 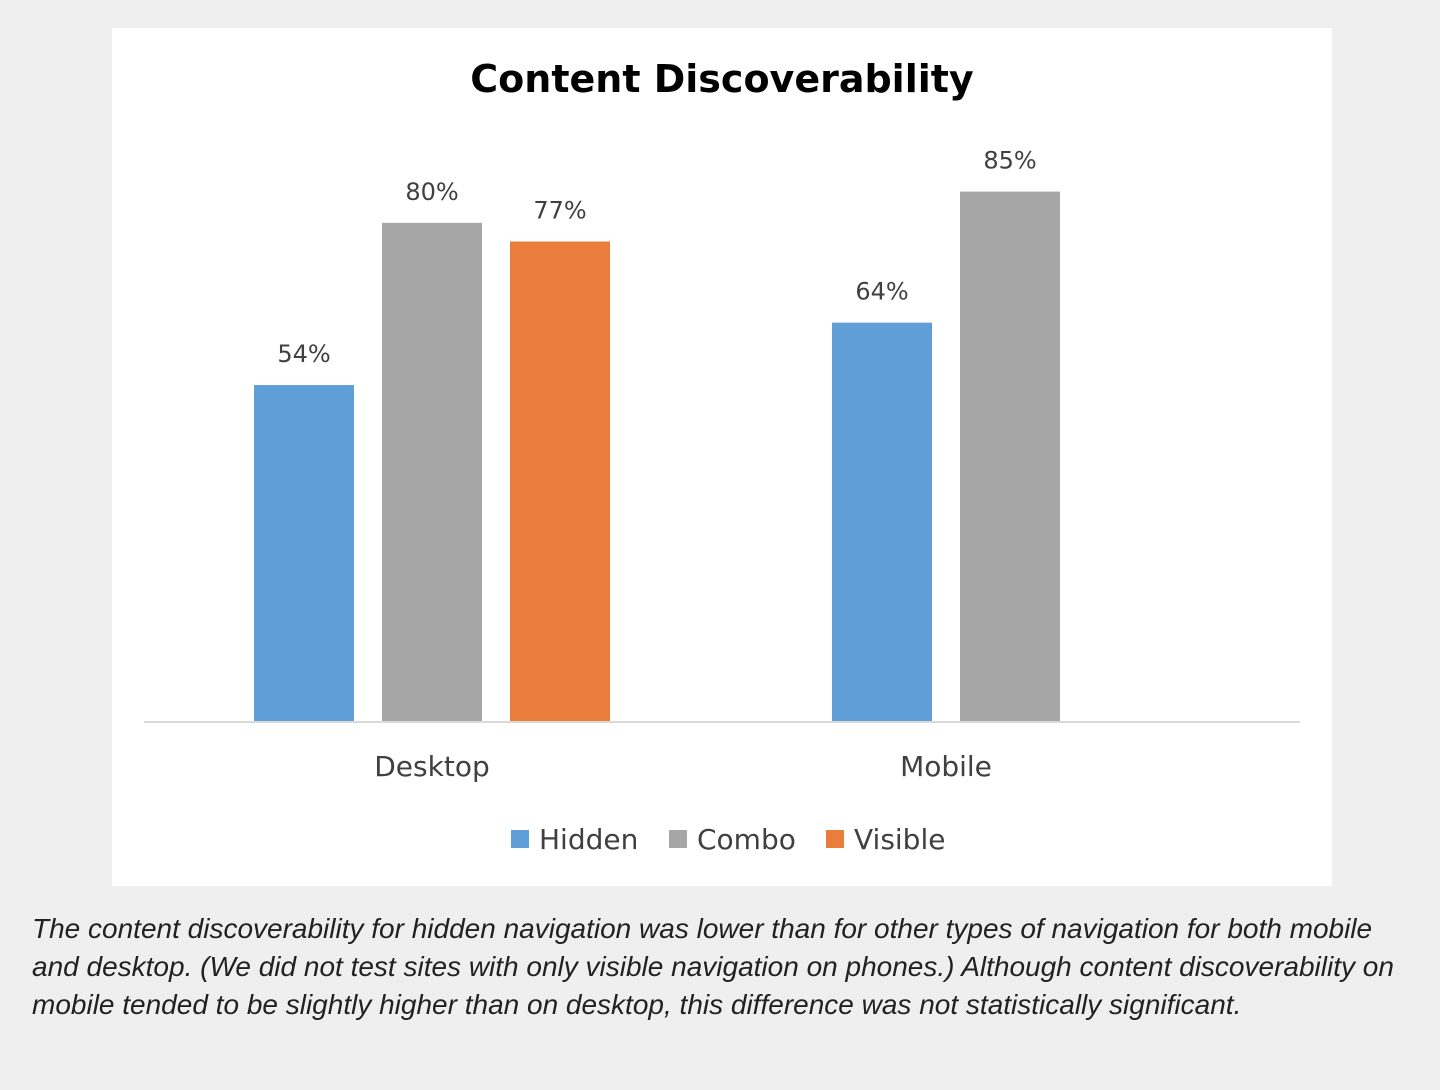 What do you see at coordinates (431, 766) in the screenshot?
I see `category-label-desktop: Desktop` at bounding box center [431, 766].